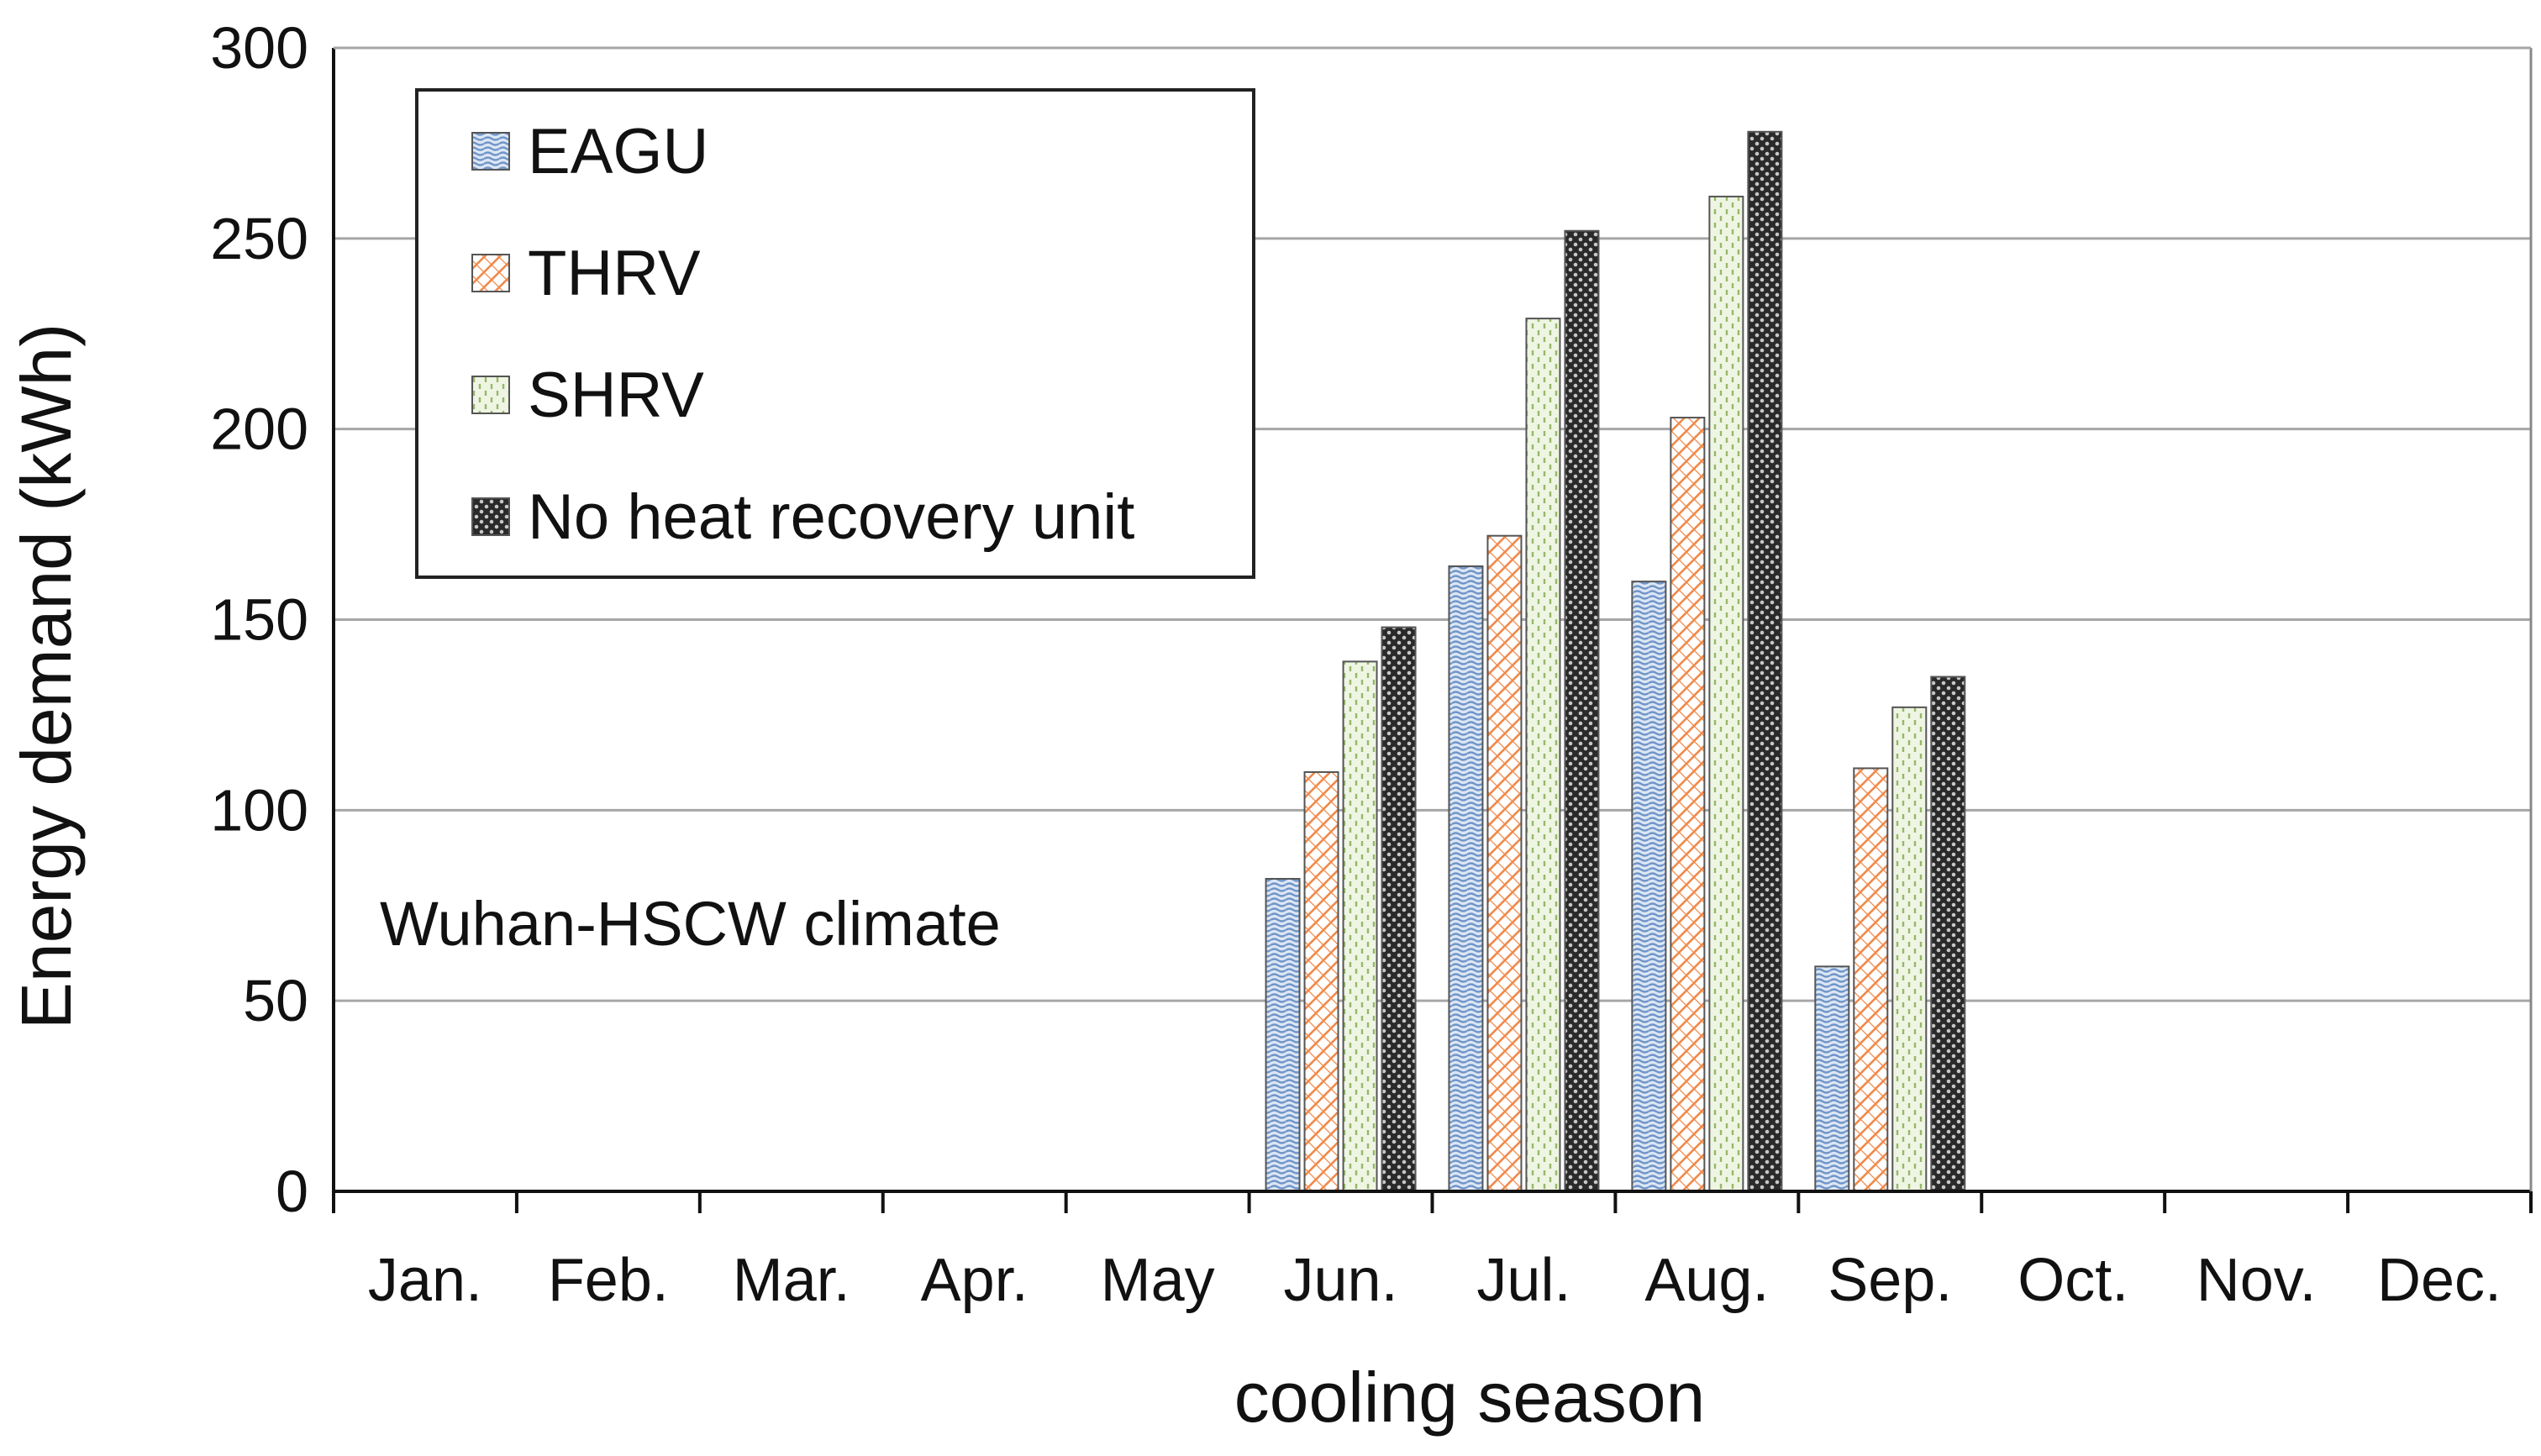 The height and width of the screenshot is (1456, 2541). I want to click on bar-no-heat-recovery-unit-sep, so click(1948, 933).